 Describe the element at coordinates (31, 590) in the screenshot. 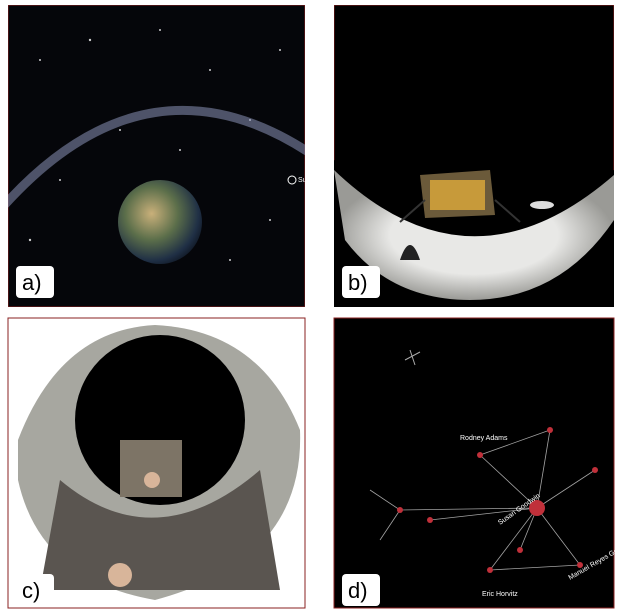

I see `panel-label: c)` at that location.